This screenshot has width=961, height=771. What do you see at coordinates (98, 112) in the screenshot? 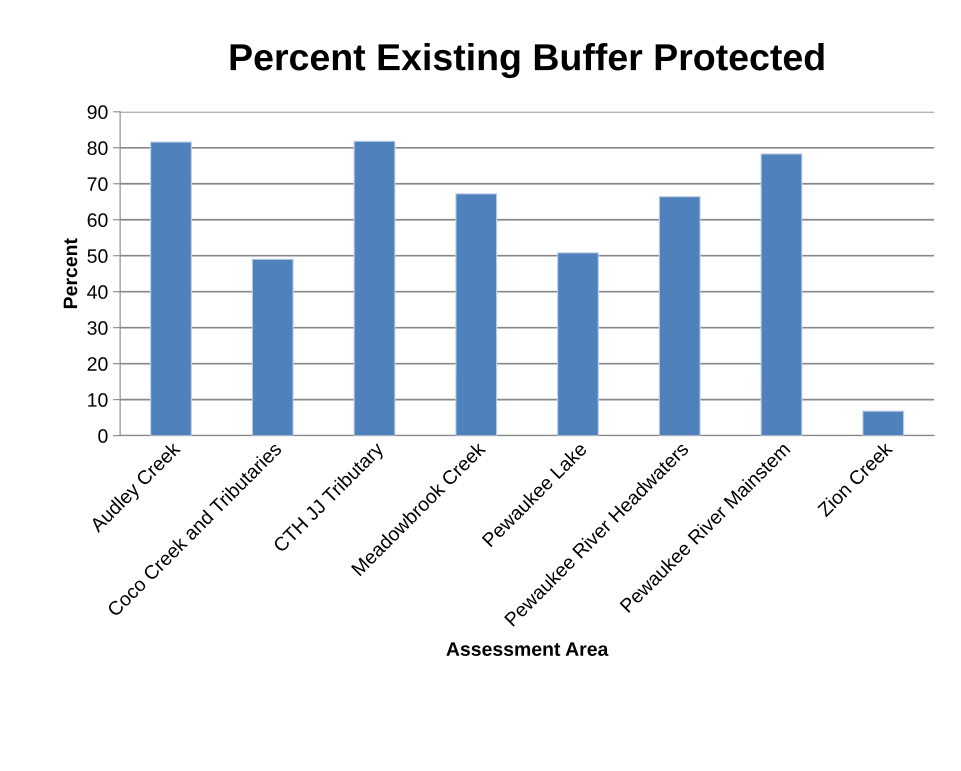
I see `y-tick-label: 90` at bounding box center [98, 112].